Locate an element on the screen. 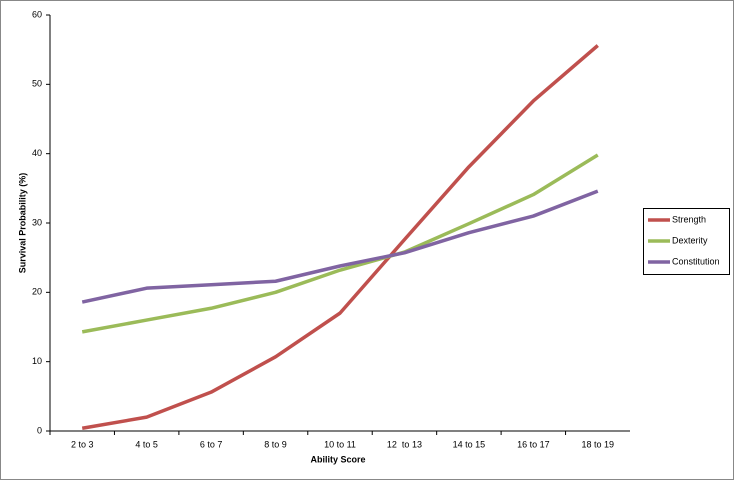 The width and height of the screenshot is (734, 480). y-axis-label: Survival Probability (%) is located at coordinates (22, 223).